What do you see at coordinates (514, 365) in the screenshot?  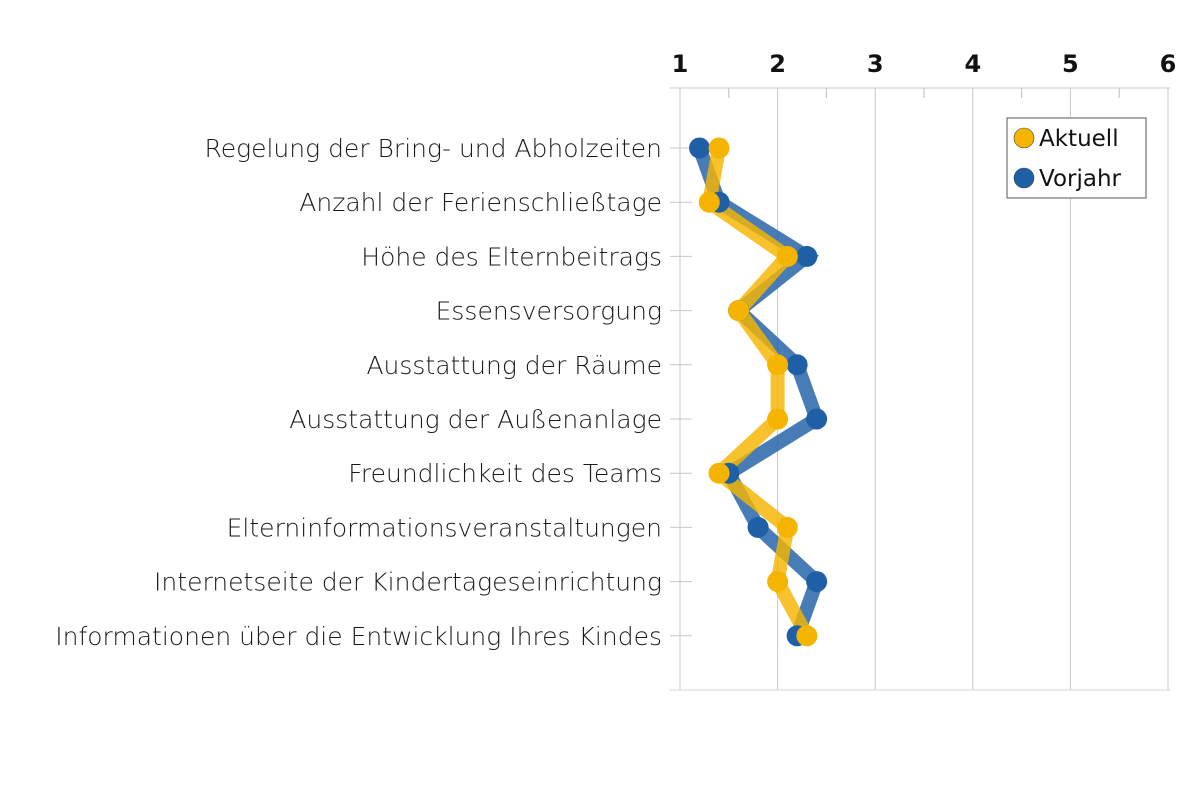 I see `category-label: Ausstattung der Räume` at bounding box center [514, 365].